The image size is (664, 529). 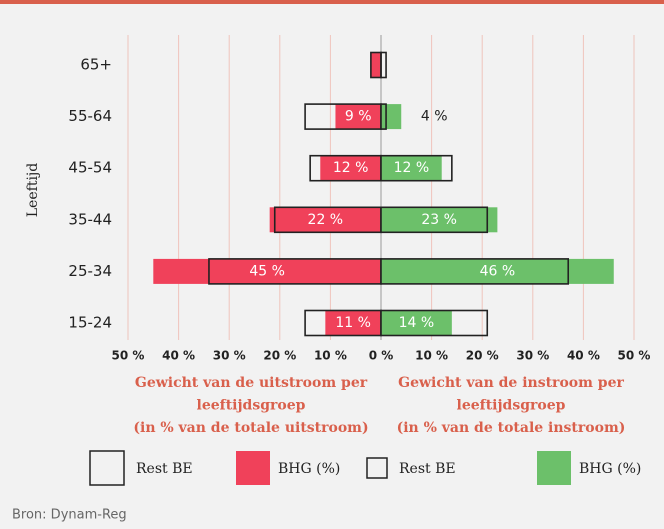 I want to click on x-axis-label: Gewicht van de instroom per, so click(x=511, y=383).